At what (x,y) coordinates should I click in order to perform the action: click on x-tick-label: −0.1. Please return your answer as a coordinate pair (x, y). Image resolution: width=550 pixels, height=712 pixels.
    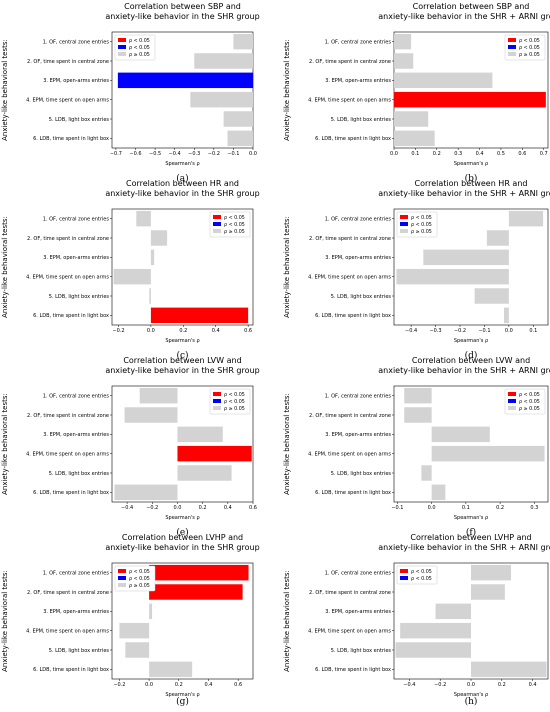
    Looking at the image, I should click on (397, 508).